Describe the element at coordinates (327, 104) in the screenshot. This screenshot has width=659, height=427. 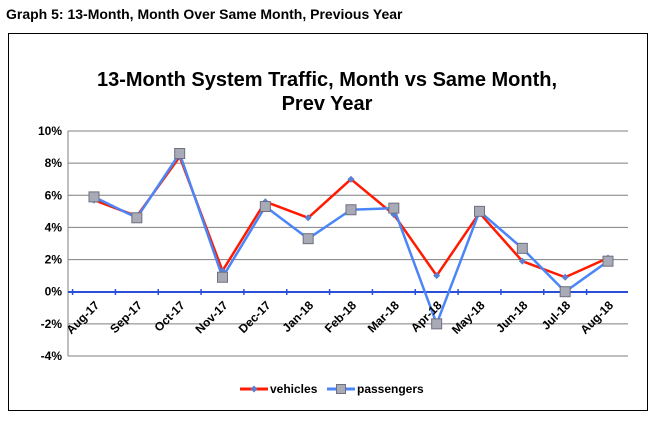
I see `chart-title-line-2: Prev Year` at that location.